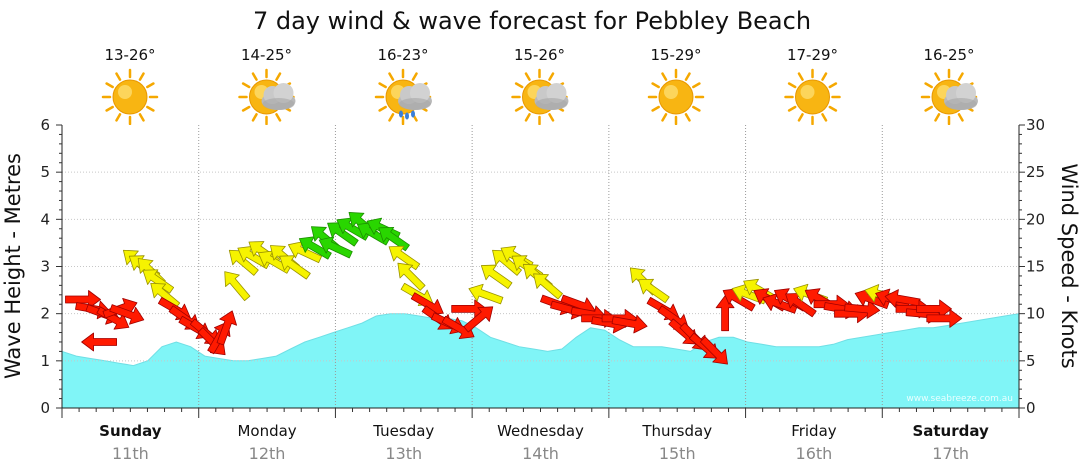  What do you see at coordinates (267, 453) in the screenshot?
I see `date-label-monday: 12th` at bounding box center [267, 453].